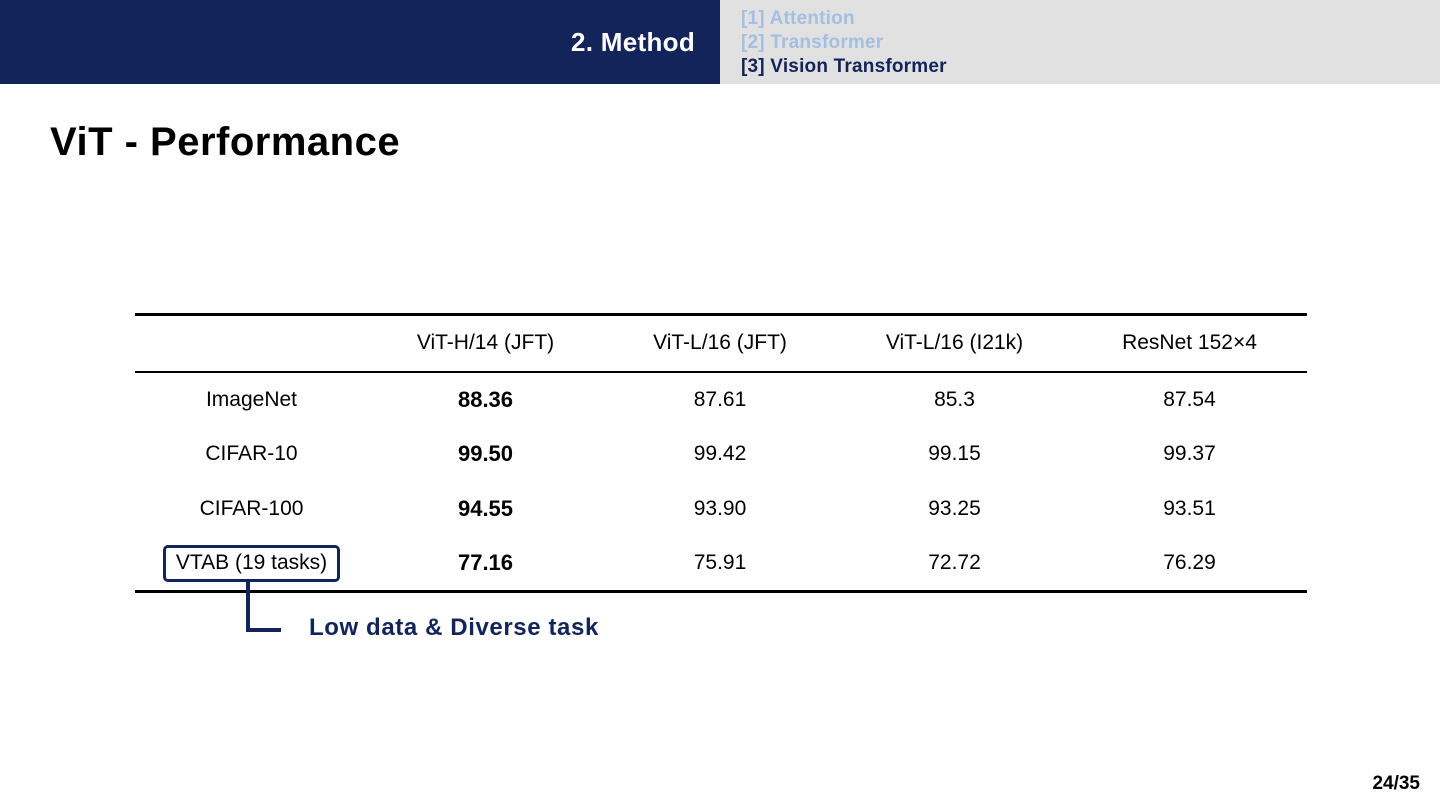 The height and width of the screenshot is (810, 1440). I want to click on cell-cifar10-vith14: 99.50, so click(485, 453).